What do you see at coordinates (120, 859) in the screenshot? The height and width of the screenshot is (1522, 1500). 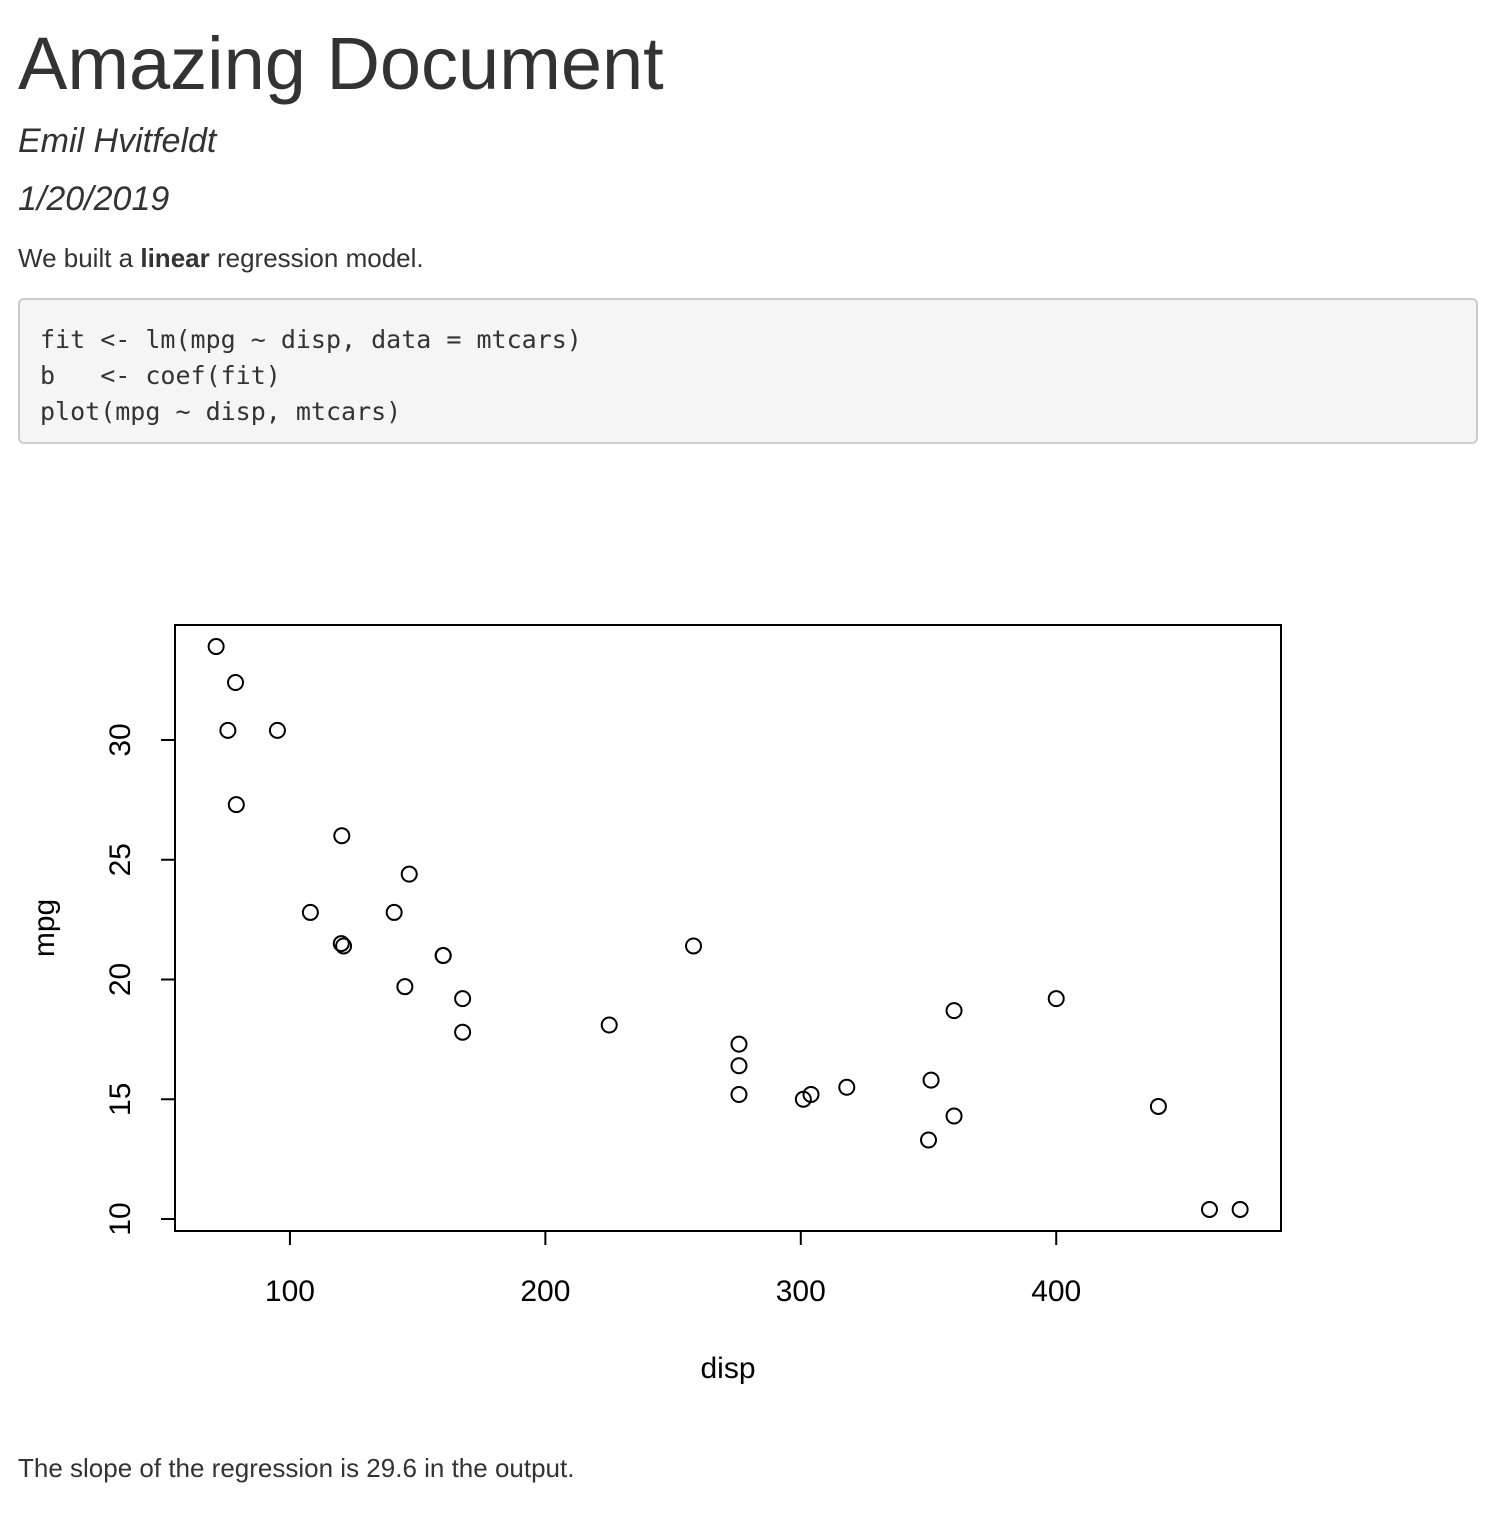 I see `y-tick-label: 25` at bounding box center [120, 859].